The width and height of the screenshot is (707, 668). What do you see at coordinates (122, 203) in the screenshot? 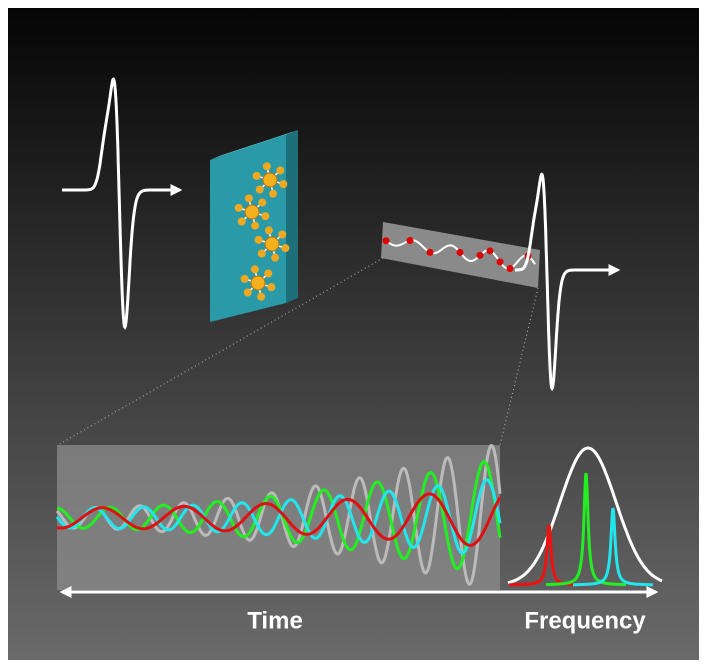
I see `input-pulse` at bounding box center [122, 203].